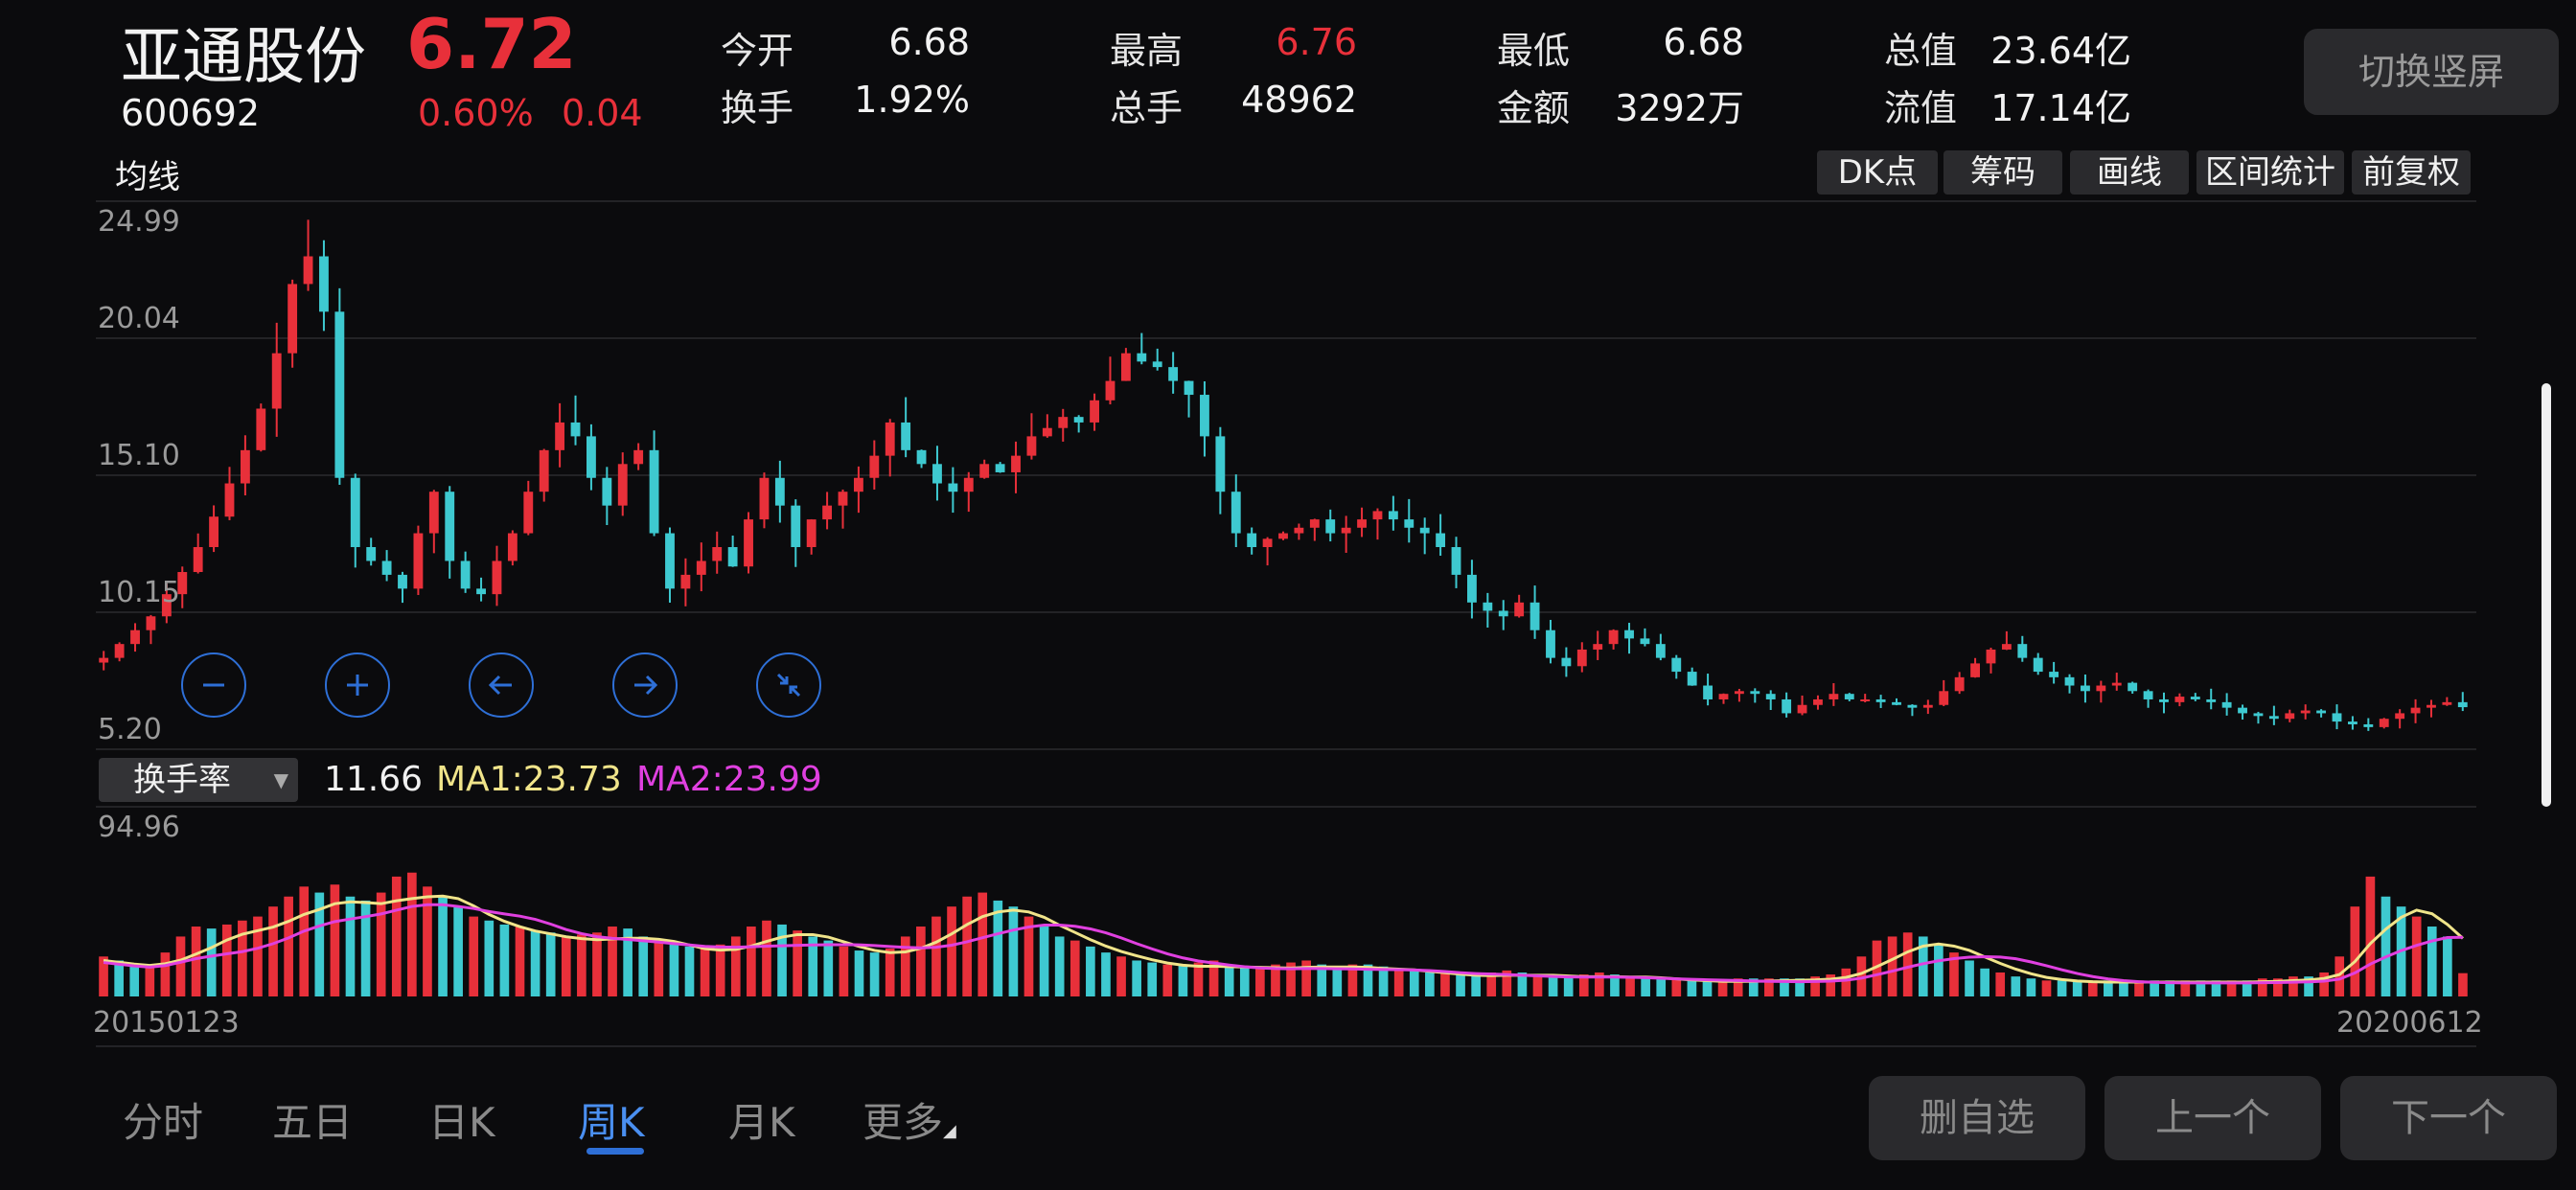 This screenshot has width=2576, height=1190. What do you see at coordinates (163, 1123) in the screenshot?
I see `tab-intraday: 分时` at bounding box center [163, 1123].